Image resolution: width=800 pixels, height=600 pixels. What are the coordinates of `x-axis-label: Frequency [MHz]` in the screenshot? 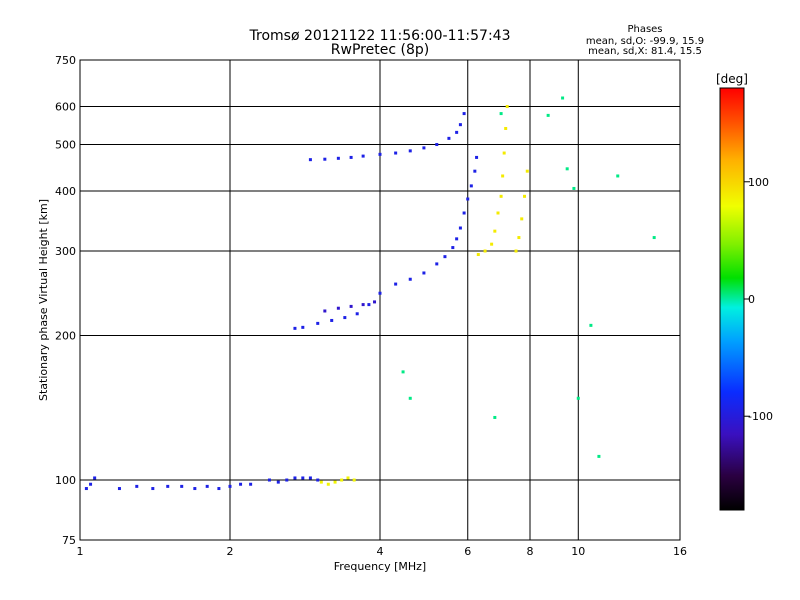 It's located at (380, 566).